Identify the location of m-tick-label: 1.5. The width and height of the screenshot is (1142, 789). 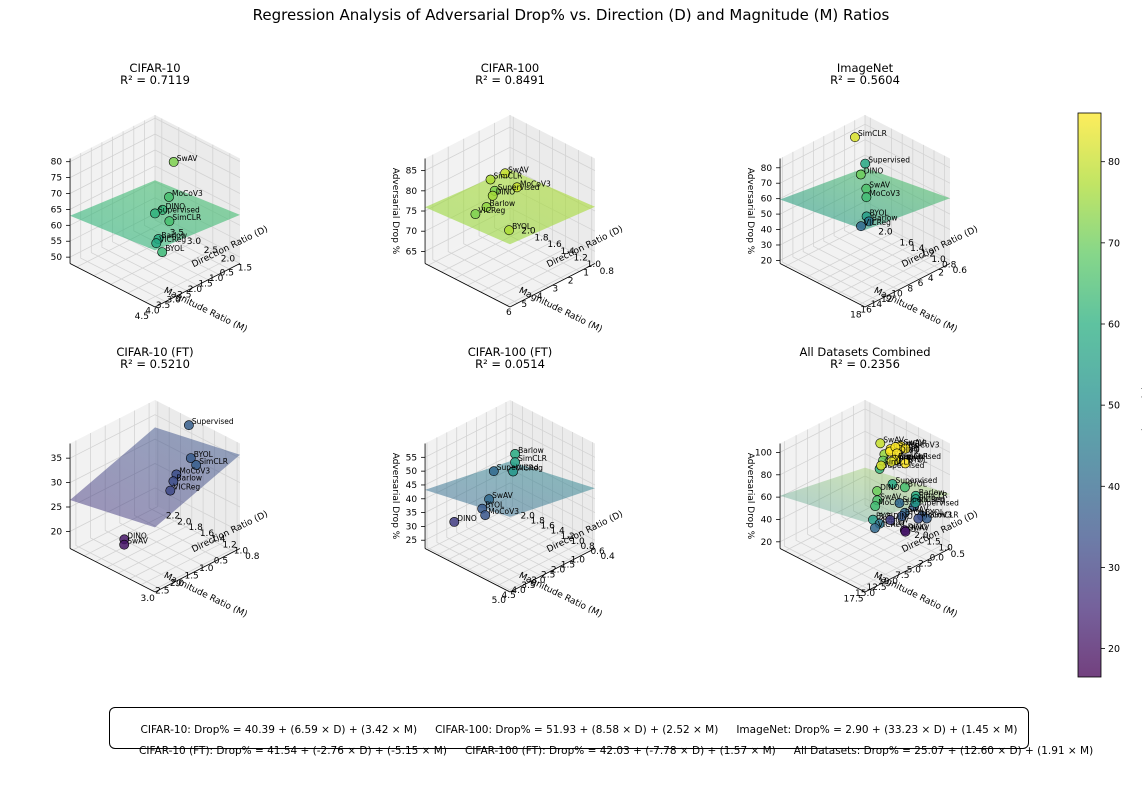
(191, 577).